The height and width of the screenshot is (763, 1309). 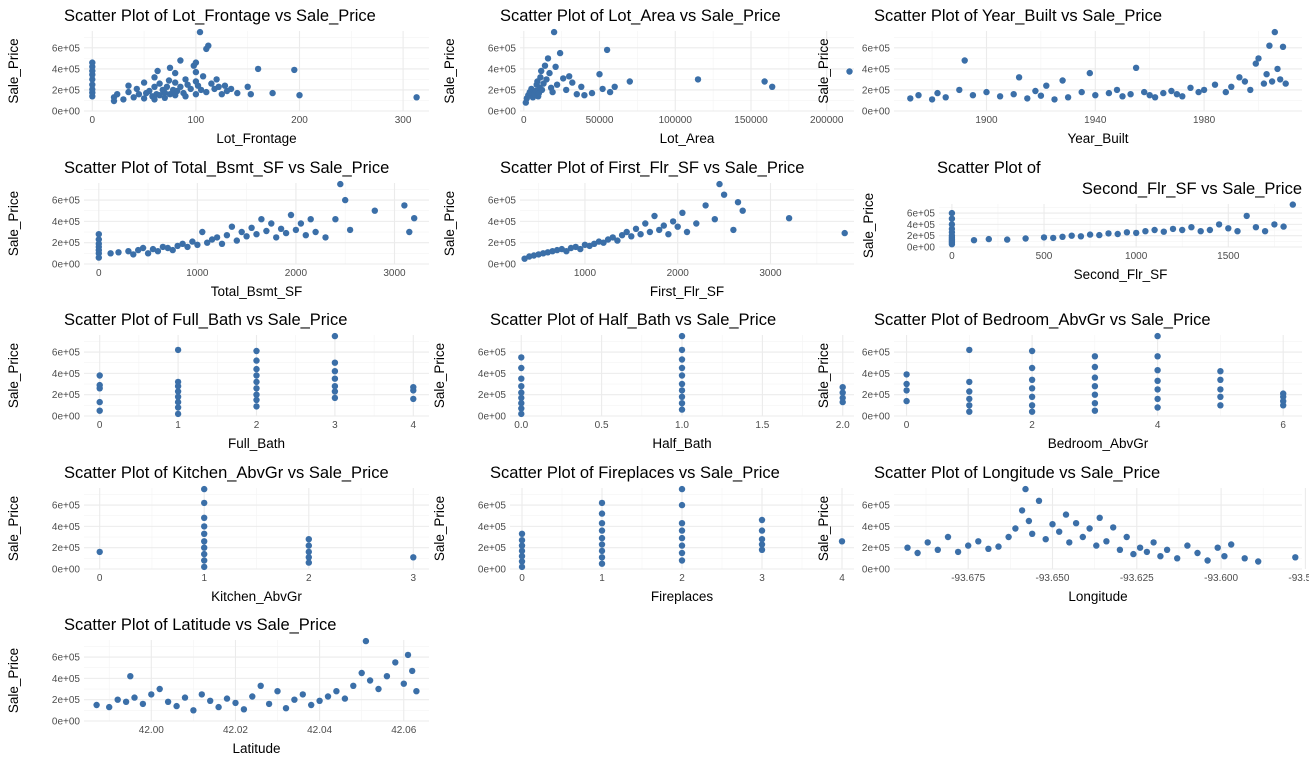 I want to click on x-tick-label: 50000, so click(x=600, y=120).